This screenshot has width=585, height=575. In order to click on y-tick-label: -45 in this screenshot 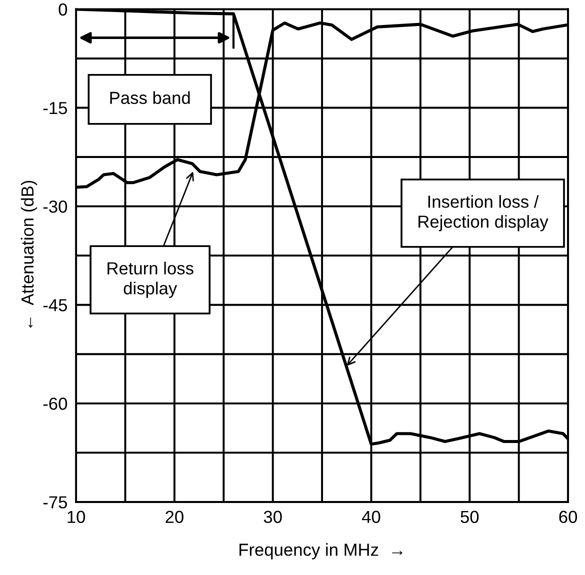, I will do `click(55, 305)`.